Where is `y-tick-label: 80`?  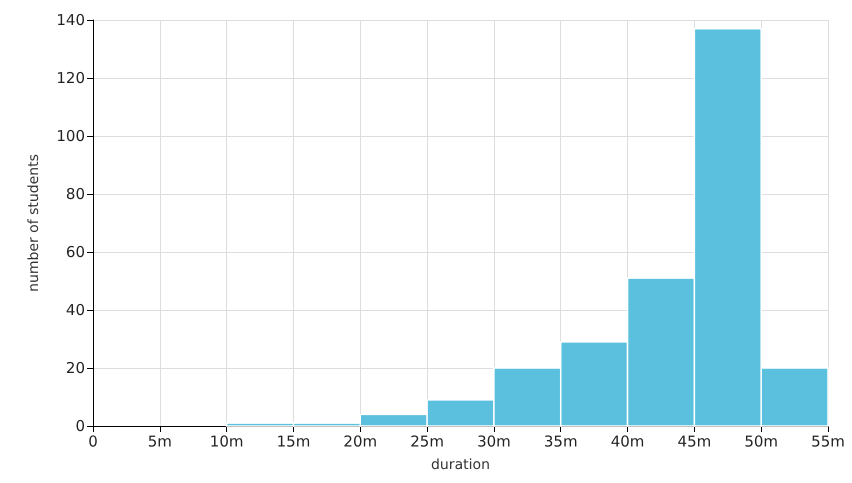
y-tick-label: 80 is located at coordinates (75, 194).